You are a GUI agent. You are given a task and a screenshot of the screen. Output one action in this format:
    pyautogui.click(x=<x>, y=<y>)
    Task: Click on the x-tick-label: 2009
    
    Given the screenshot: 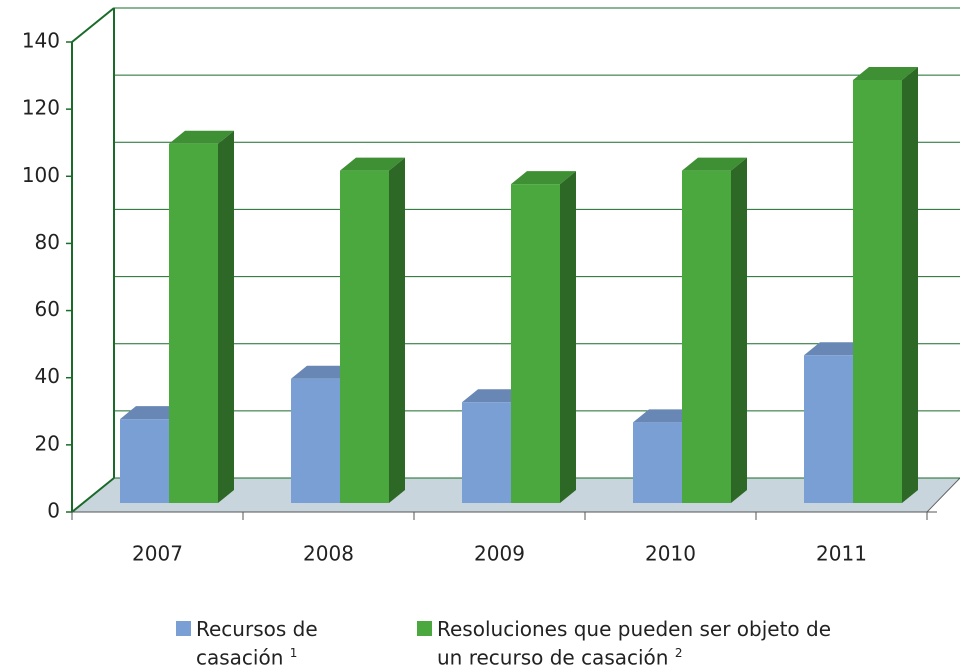 What is the action you would take?
    pyautogui.click(x=499, y=554)
    